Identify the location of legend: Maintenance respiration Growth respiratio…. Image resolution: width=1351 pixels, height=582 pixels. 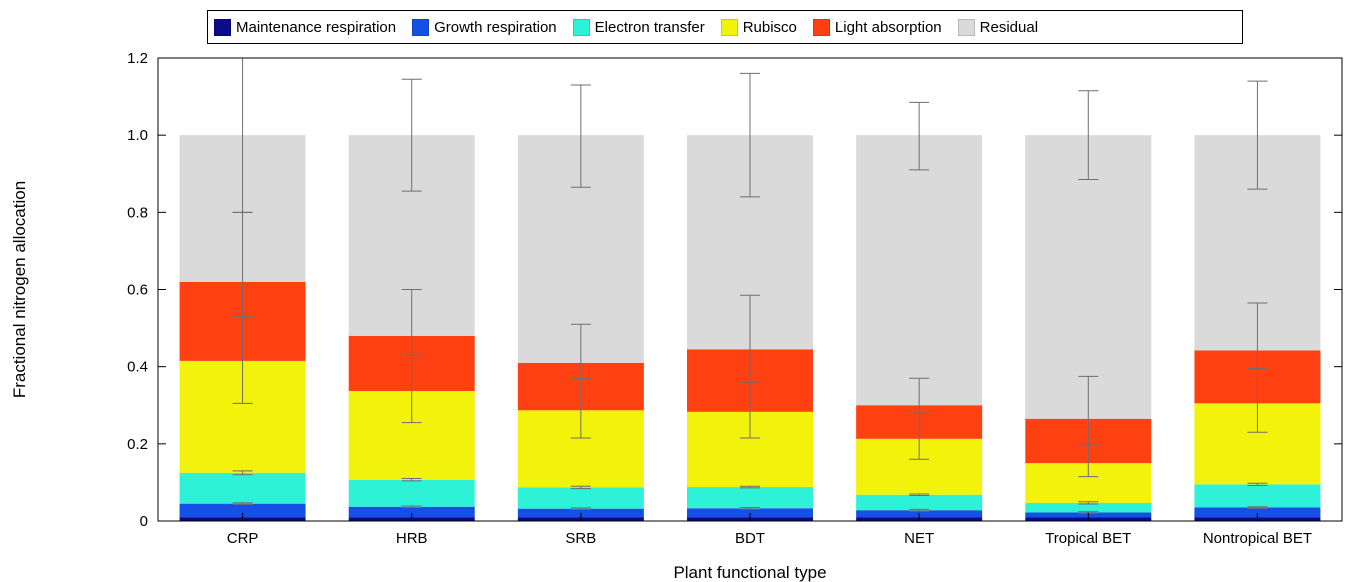
(725, 27).